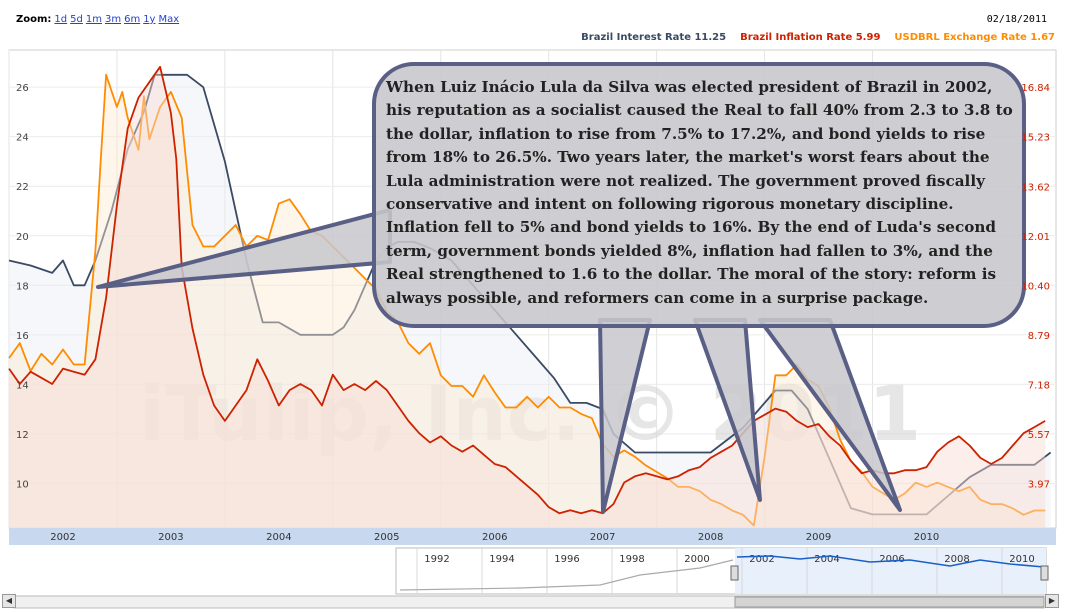 Image resolution: width=1071 pixels, height=613 pixels. Describe the element at coordinates (93, 19) in the screenshot. I see `zoom-1m-link: 1m` at that location.